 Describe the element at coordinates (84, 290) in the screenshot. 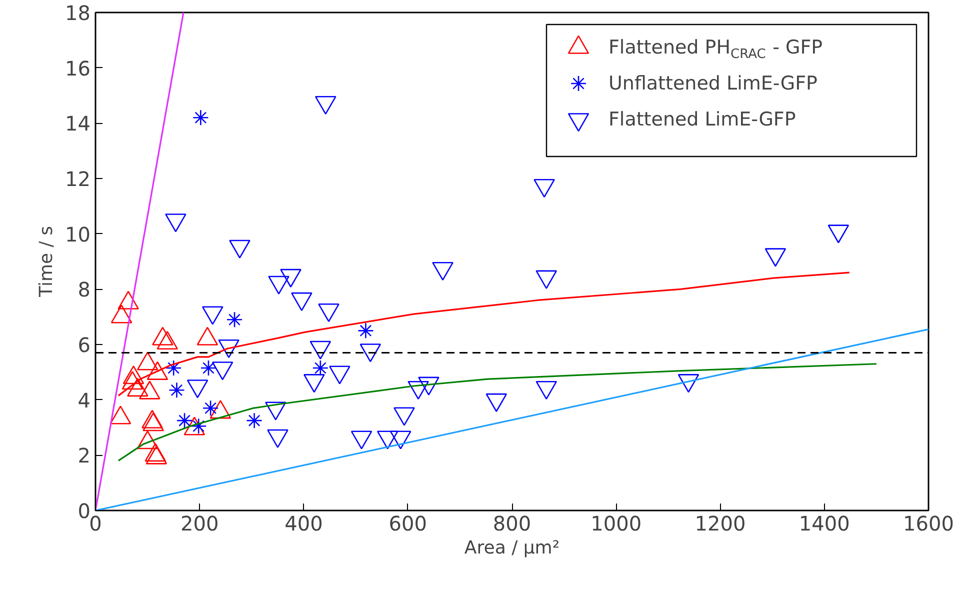

I see `y-tick-label: 8` at that location.